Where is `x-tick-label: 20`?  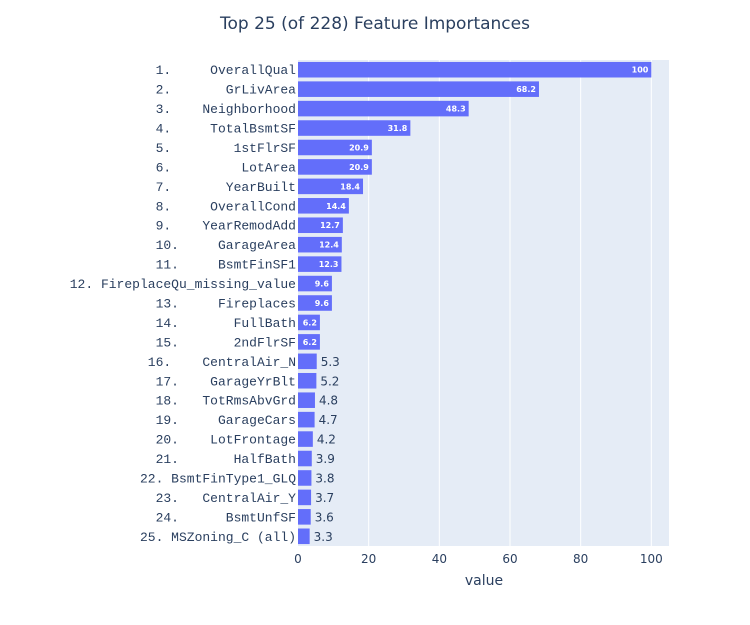
x-tick-label: 20 is located at coordinates (368, 559).